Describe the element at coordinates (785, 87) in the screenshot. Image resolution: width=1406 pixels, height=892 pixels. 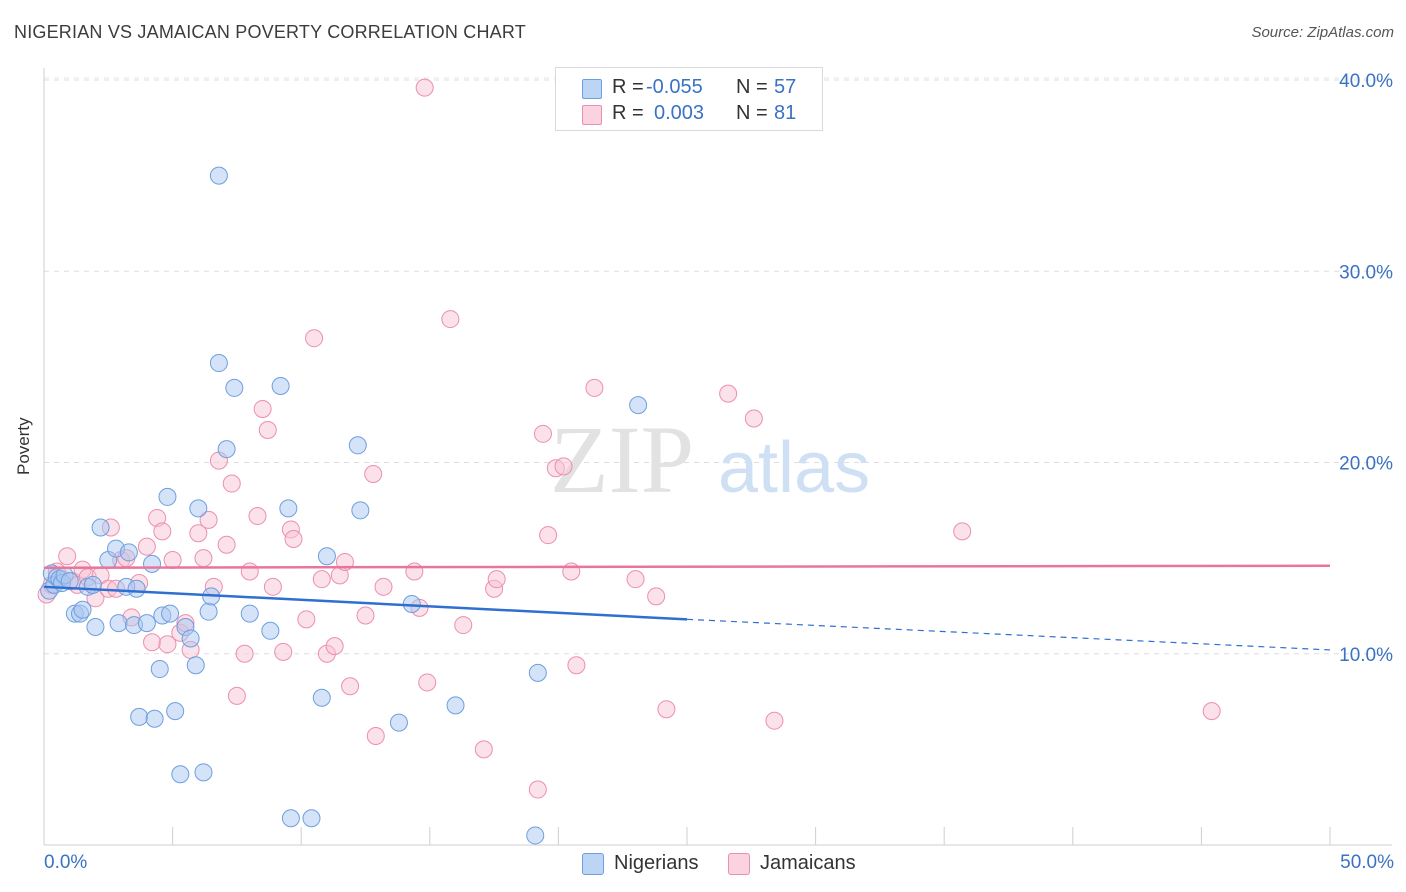
I see `n-value: 57` at that location.